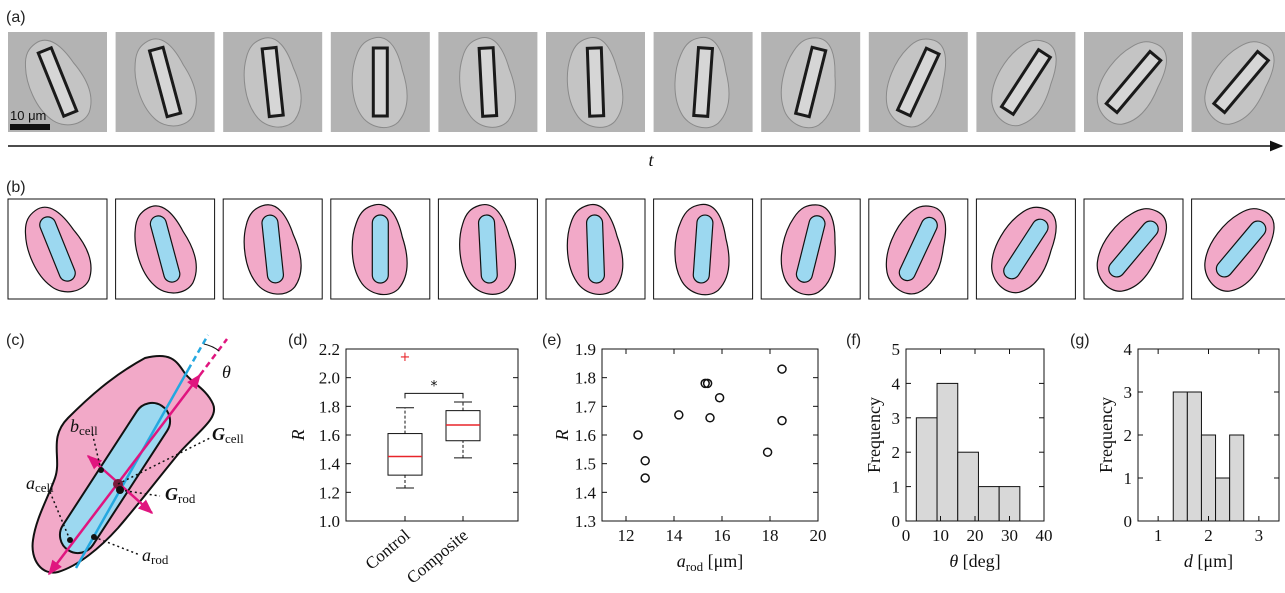 This screenshot has height=593, width=1285. I want to click on cell-axis-extension, so click(213, 357).